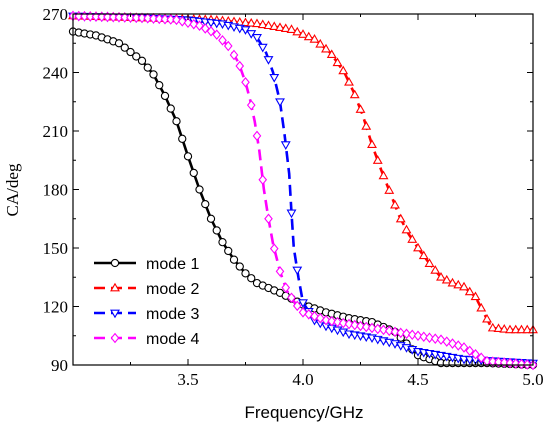 This screenshot has height=427, width=550. Describe the element at coordinates (532, 379) in the screenshot. I see `x-tick-label: 5.0` at that location.